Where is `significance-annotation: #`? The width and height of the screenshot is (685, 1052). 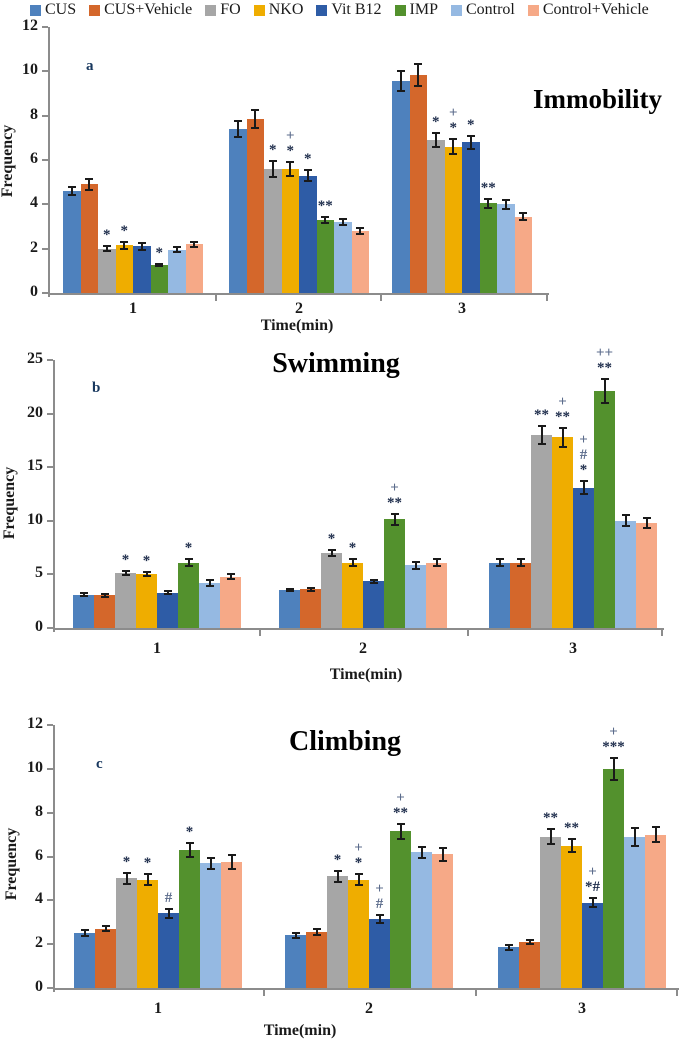 significance-annotation: # is located at coordinates (169, 898).